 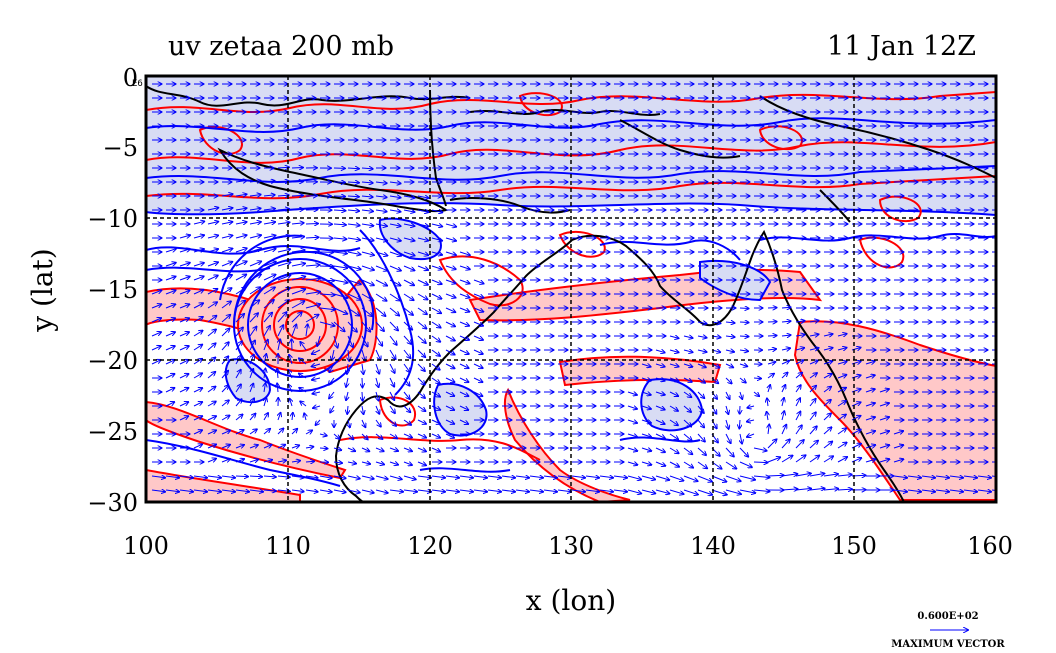 What do you see at coordinates (947, 616) in the screenshot?
I see `vector-legend-value: 0.600E+02` at bounding box center [947, 616].